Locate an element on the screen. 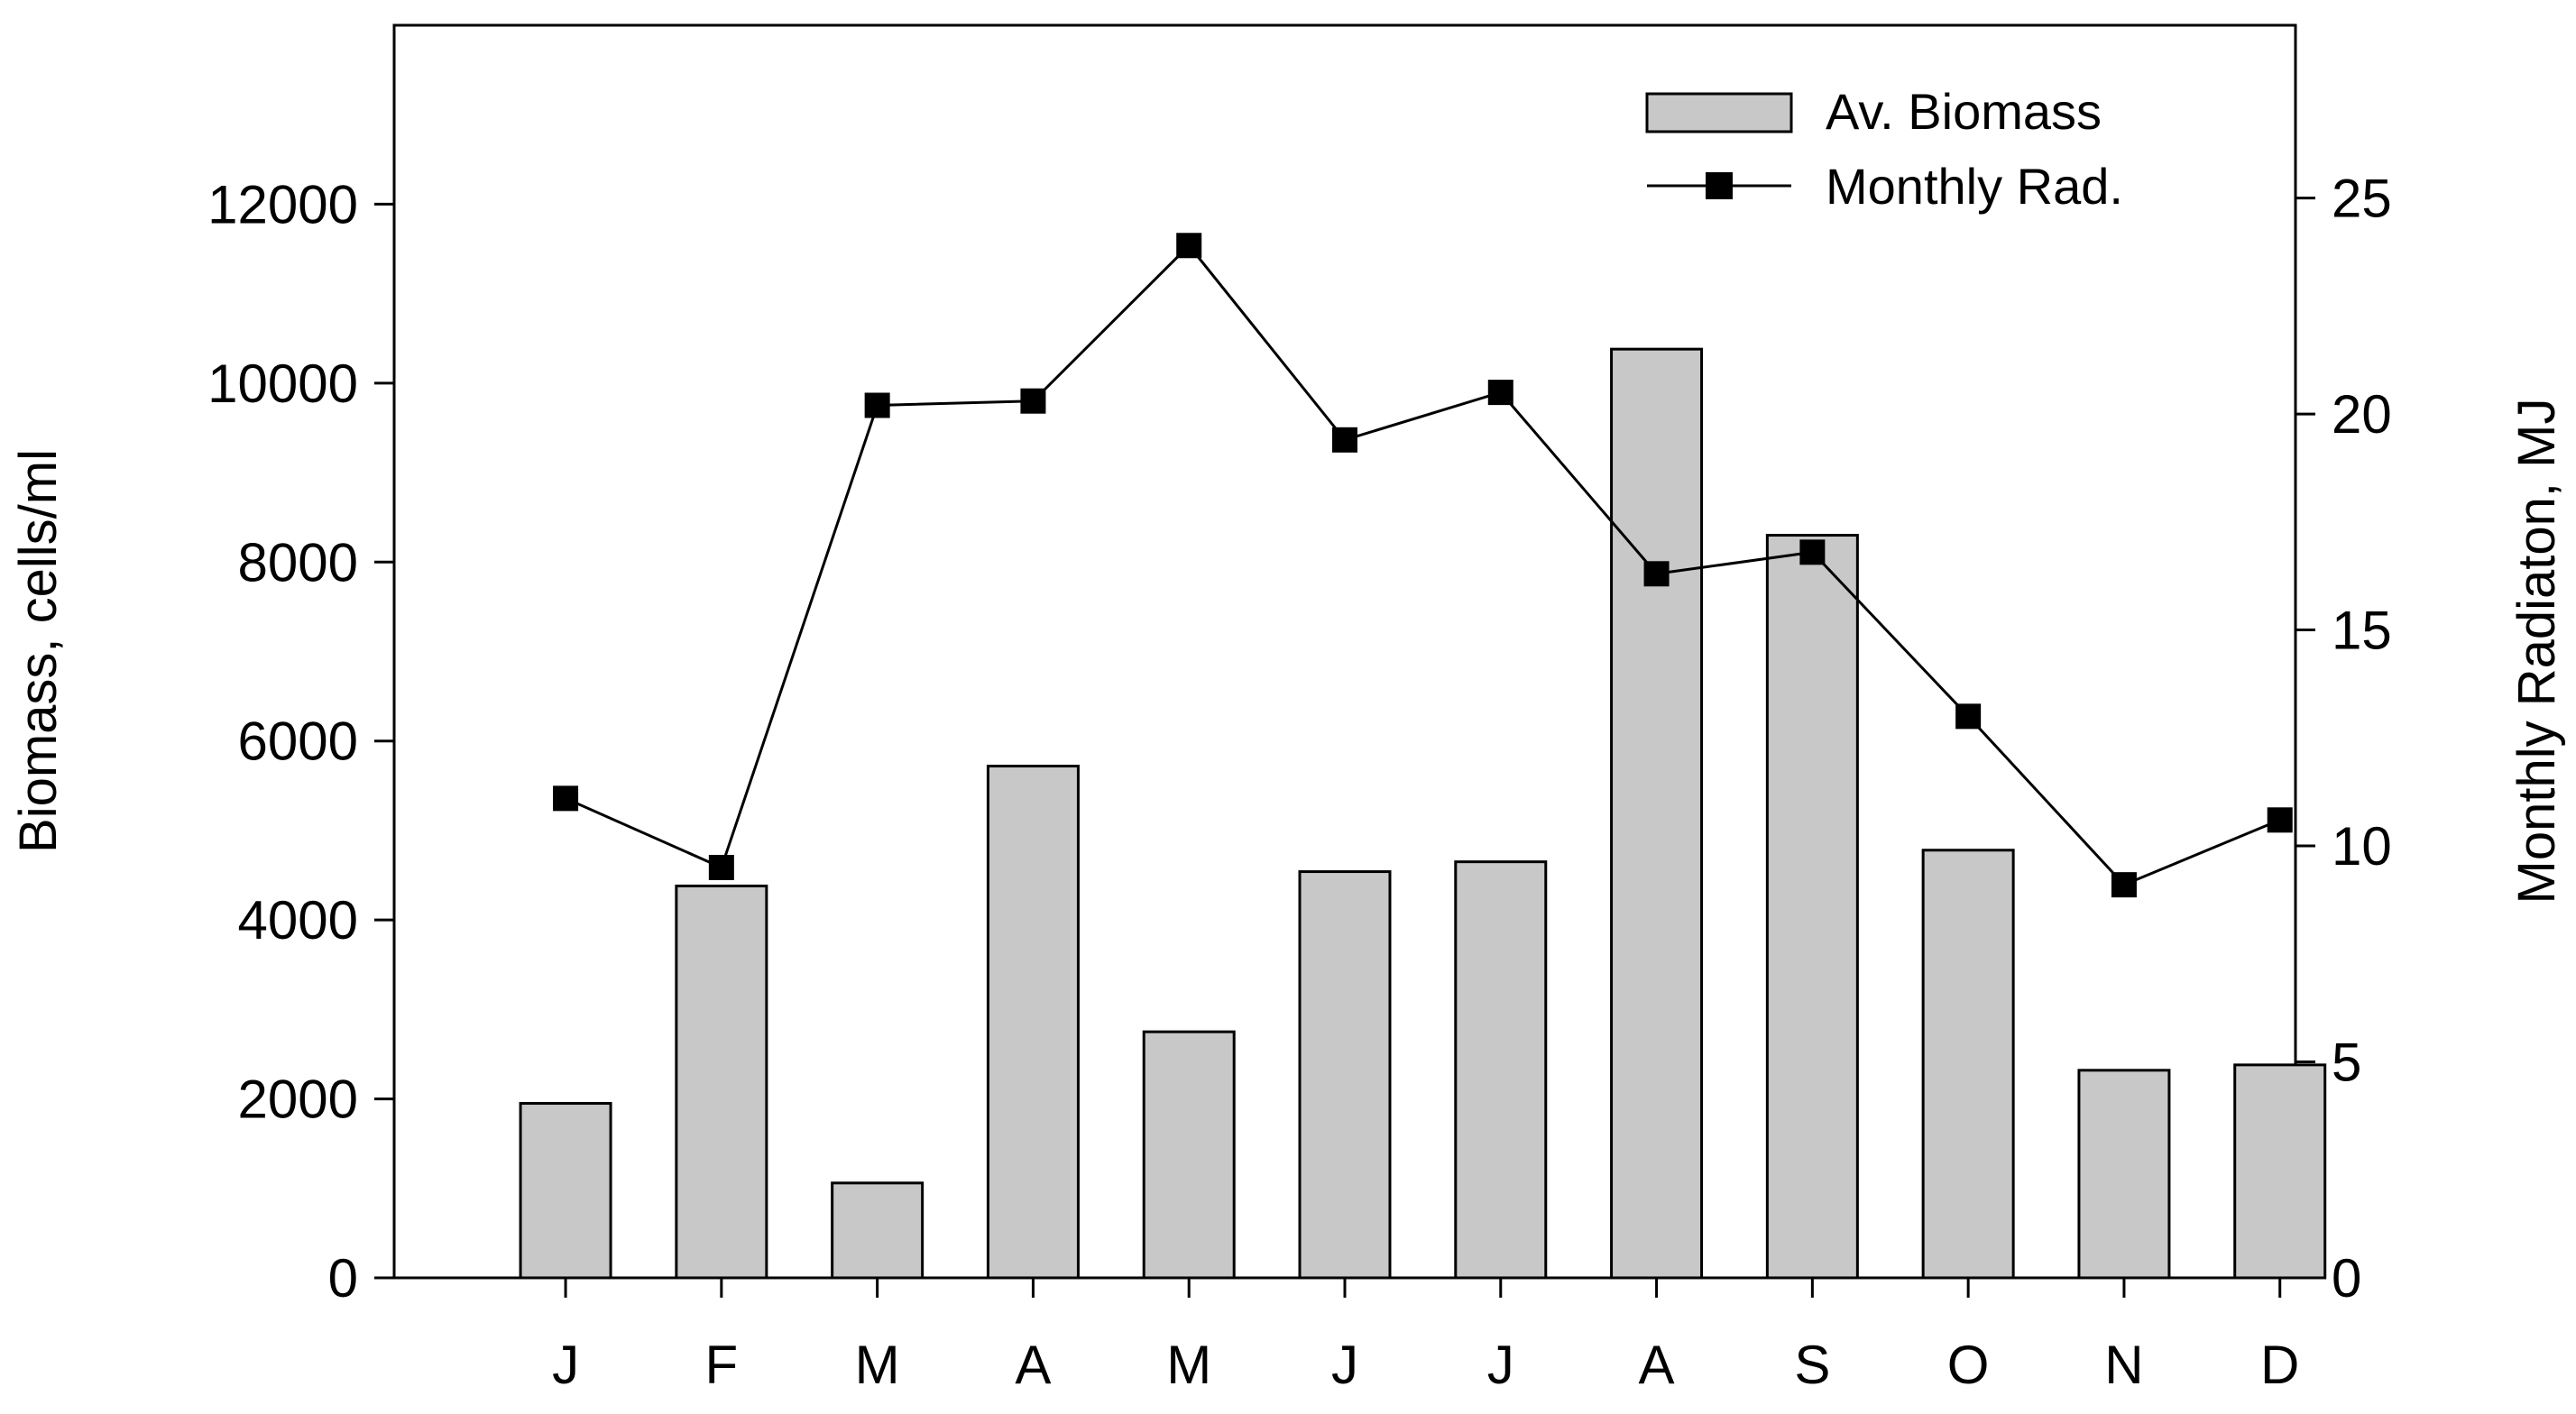 The height and width of the screenshot is (1414, 2576). right-tick-label-1: 5 is located at coordinates (2346, 1063).